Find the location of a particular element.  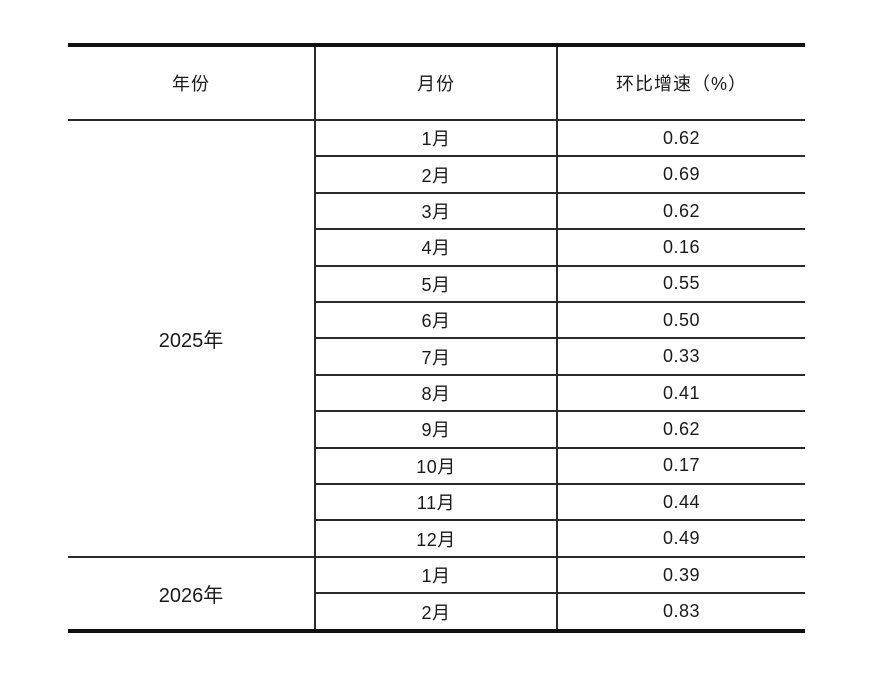

month-cell: 3月 is located at coordinates (435, 211).